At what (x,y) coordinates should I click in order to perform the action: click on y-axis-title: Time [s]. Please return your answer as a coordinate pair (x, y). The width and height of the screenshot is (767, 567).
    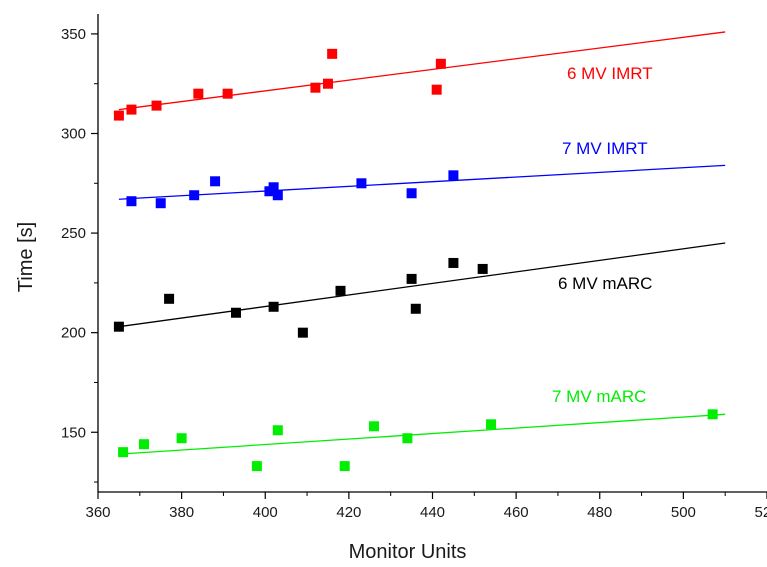
    Looking at the image, I should click on (26, 257).